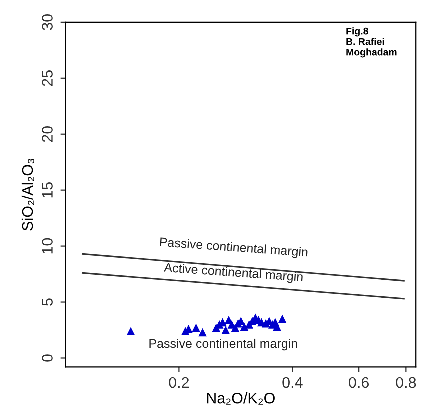  Describe the element at coordinates (292, 382) in the screenshot. I see `x-tick-label: 0.4` at that location.